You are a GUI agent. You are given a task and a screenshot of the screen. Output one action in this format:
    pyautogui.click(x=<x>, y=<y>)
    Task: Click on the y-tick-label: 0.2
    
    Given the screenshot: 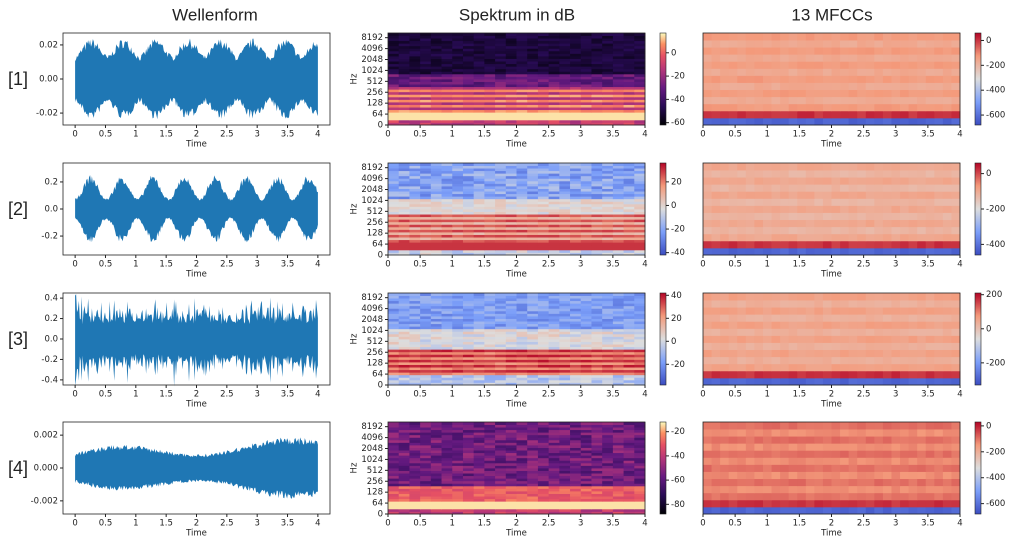 What is the action you would take?
    pyautogui.click(x=51, y=319)
    